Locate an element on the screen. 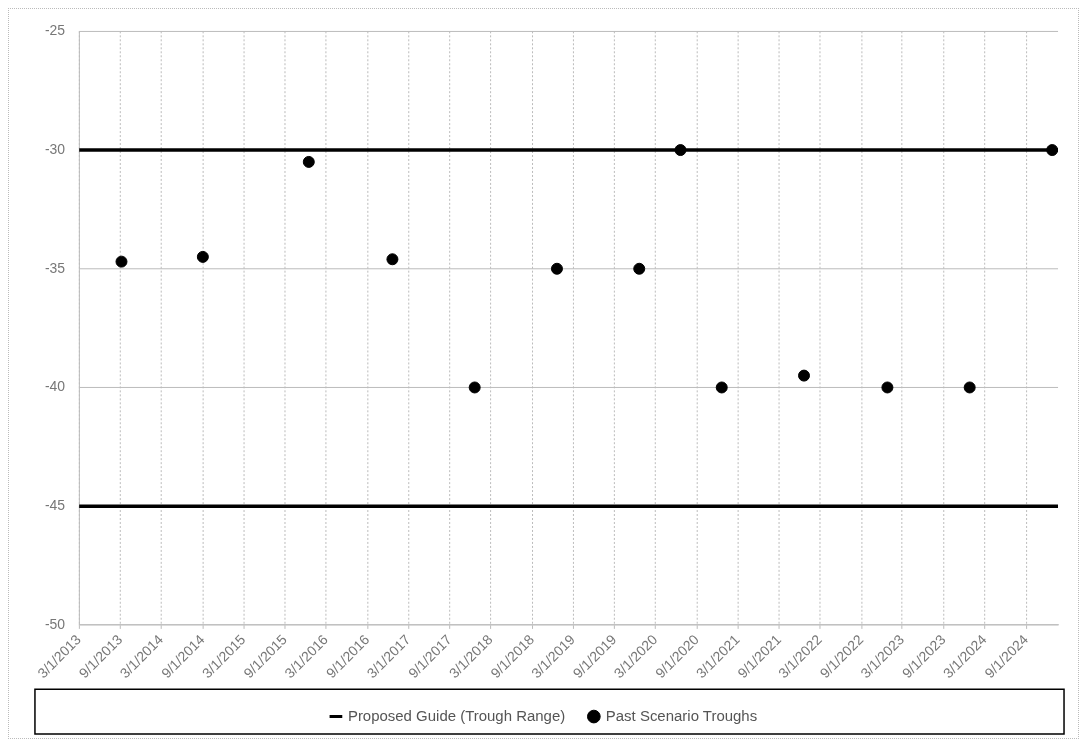 The height and width of the screenshot is (747, 1087). y-tick-label: -50 is located at coordinates (55, 623).